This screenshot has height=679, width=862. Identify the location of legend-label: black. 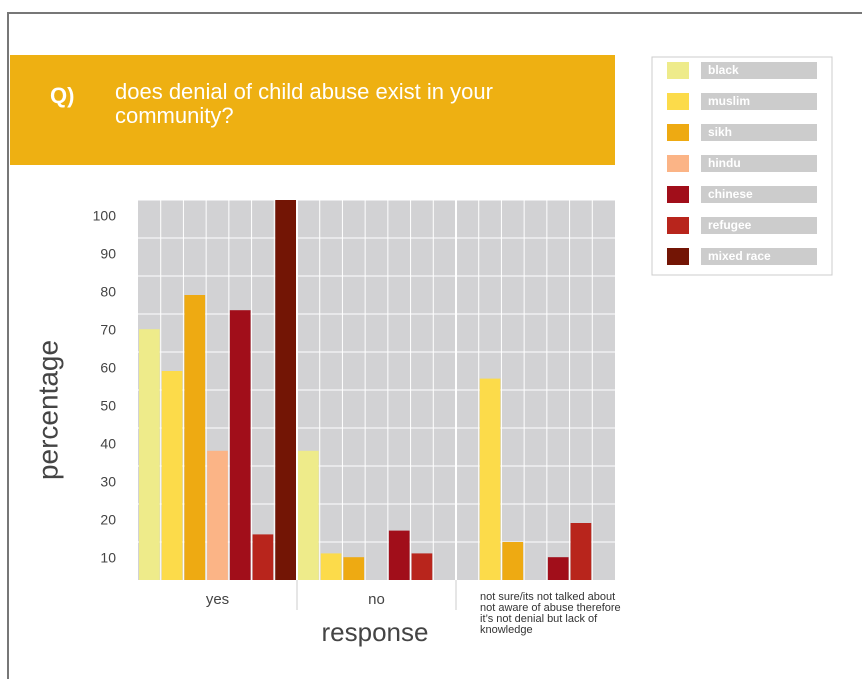
(723, 70).